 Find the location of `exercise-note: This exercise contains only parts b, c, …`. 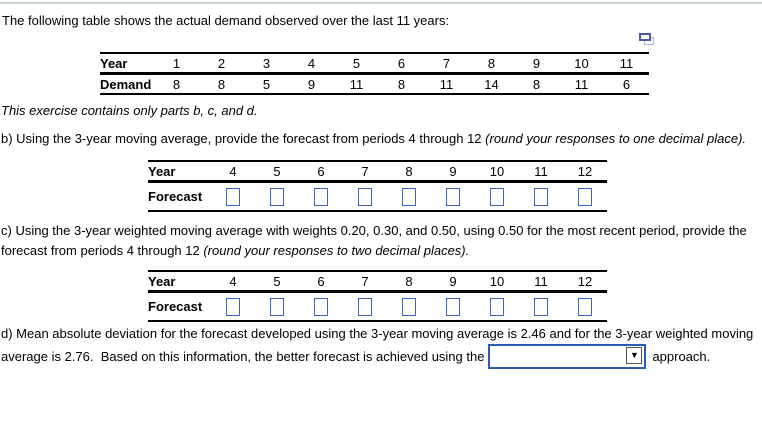

exercise-note: This exercise contains only parts b, c, … is located at coordinates (129, 110).